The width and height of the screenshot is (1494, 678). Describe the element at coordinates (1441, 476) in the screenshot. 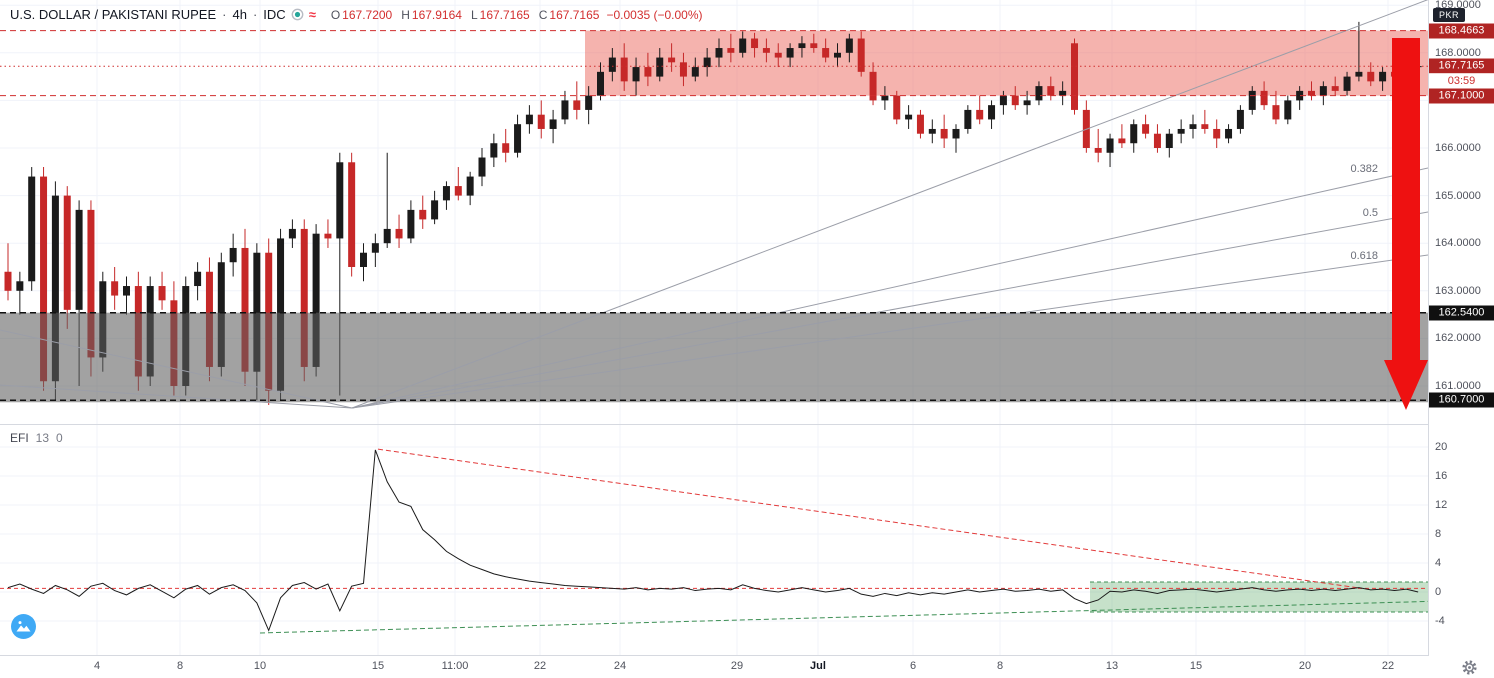

I see `efi-axis-label: 16` at that location.